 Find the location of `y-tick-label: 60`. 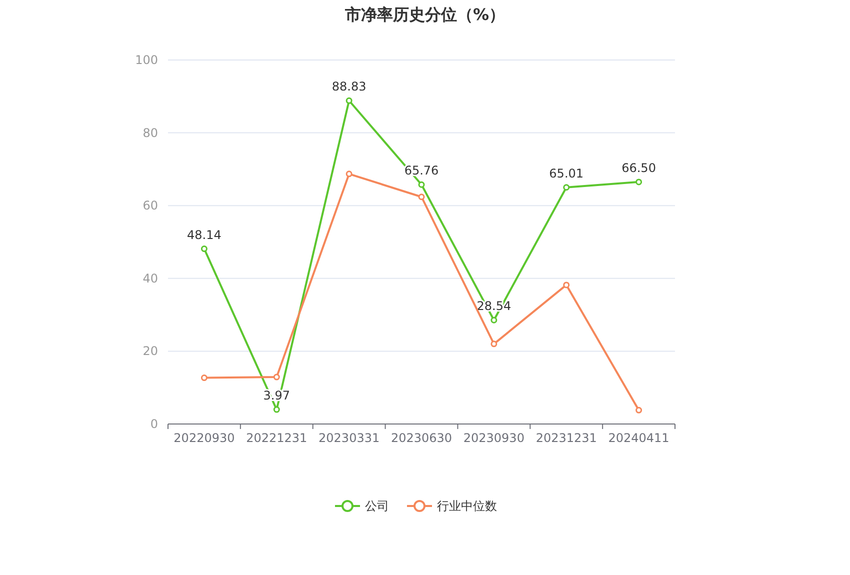

y-tick-label: 60 is located at coordinates (150, 205).